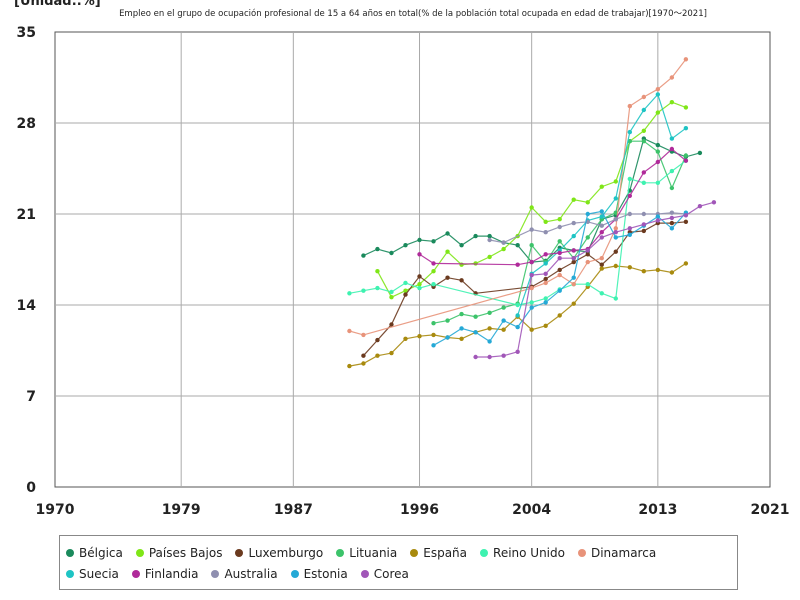 The image size is (800, 600). I want to click on legend-item: Lituania, so click(366, 552).